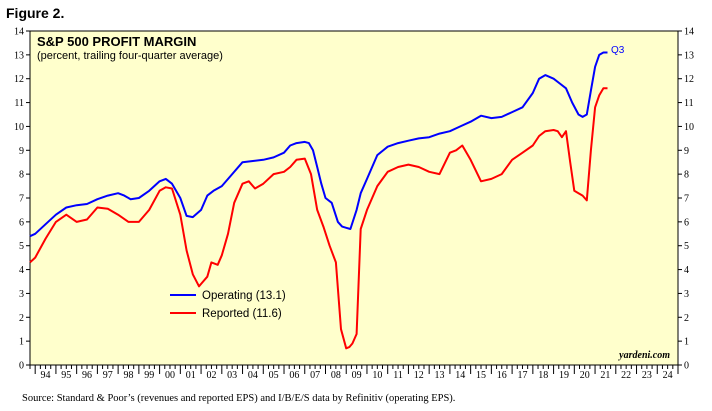 This screenshot has height=411, width=712. What do you see at coordinates (19, 127) in the screenshot?
I see `y-tick-label-left: 10` at bounding box center [19, 127].